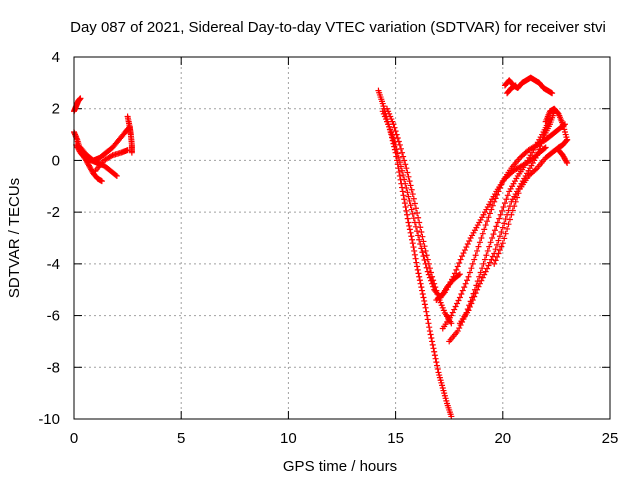 The height and width of the screenshot is (480, 640). What do you see at coordinates (610, 438) in the screenshot?
I see `x-tick-label: 25` at bounding box center [610, 438].